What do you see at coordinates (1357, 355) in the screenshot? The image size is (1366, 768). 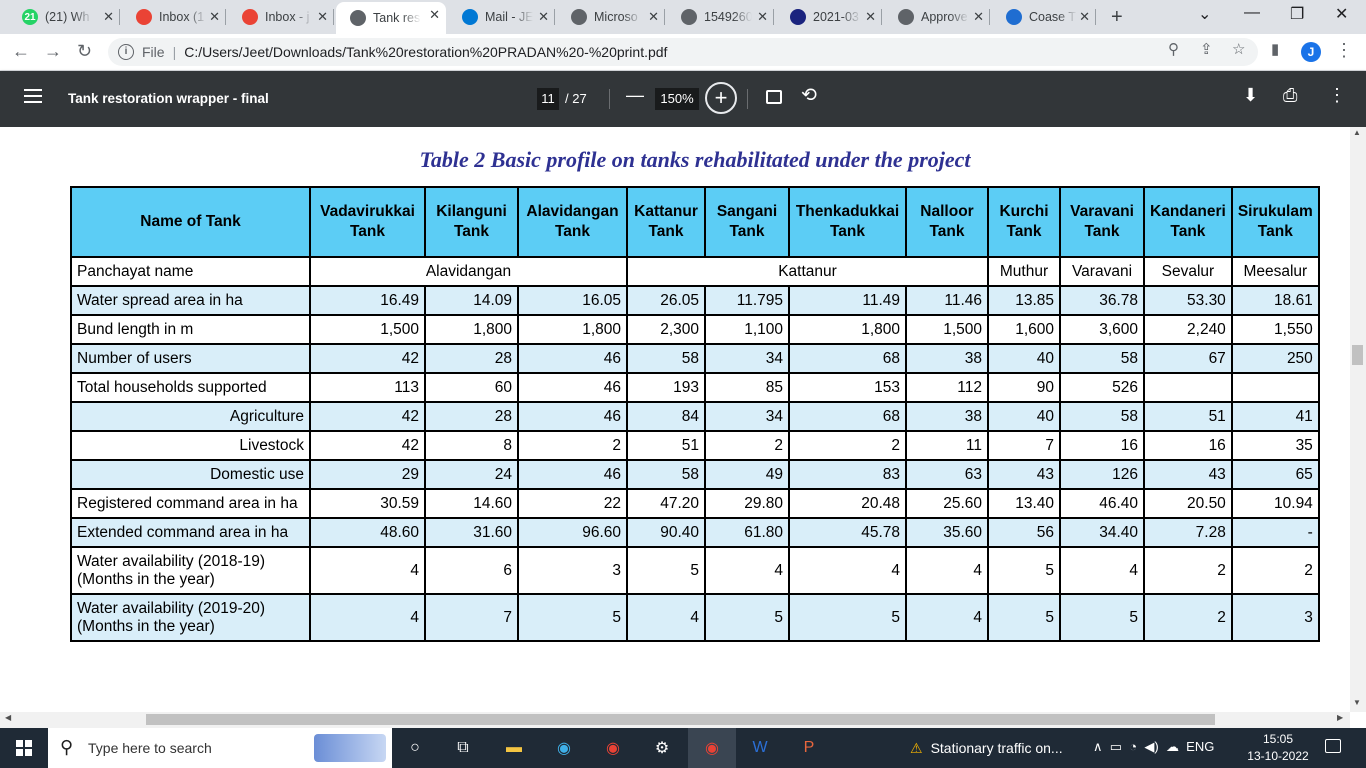 I see `vertical-scroll-thumb` at bounding box center [1357, 355].